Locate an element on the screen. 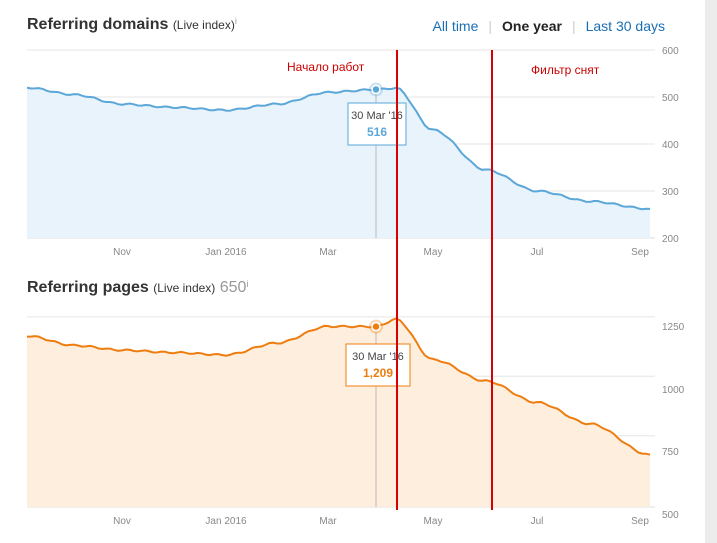 This screenshot has width=717, height=543. y-tick-label: 600 is located at coordinates (670, 51).